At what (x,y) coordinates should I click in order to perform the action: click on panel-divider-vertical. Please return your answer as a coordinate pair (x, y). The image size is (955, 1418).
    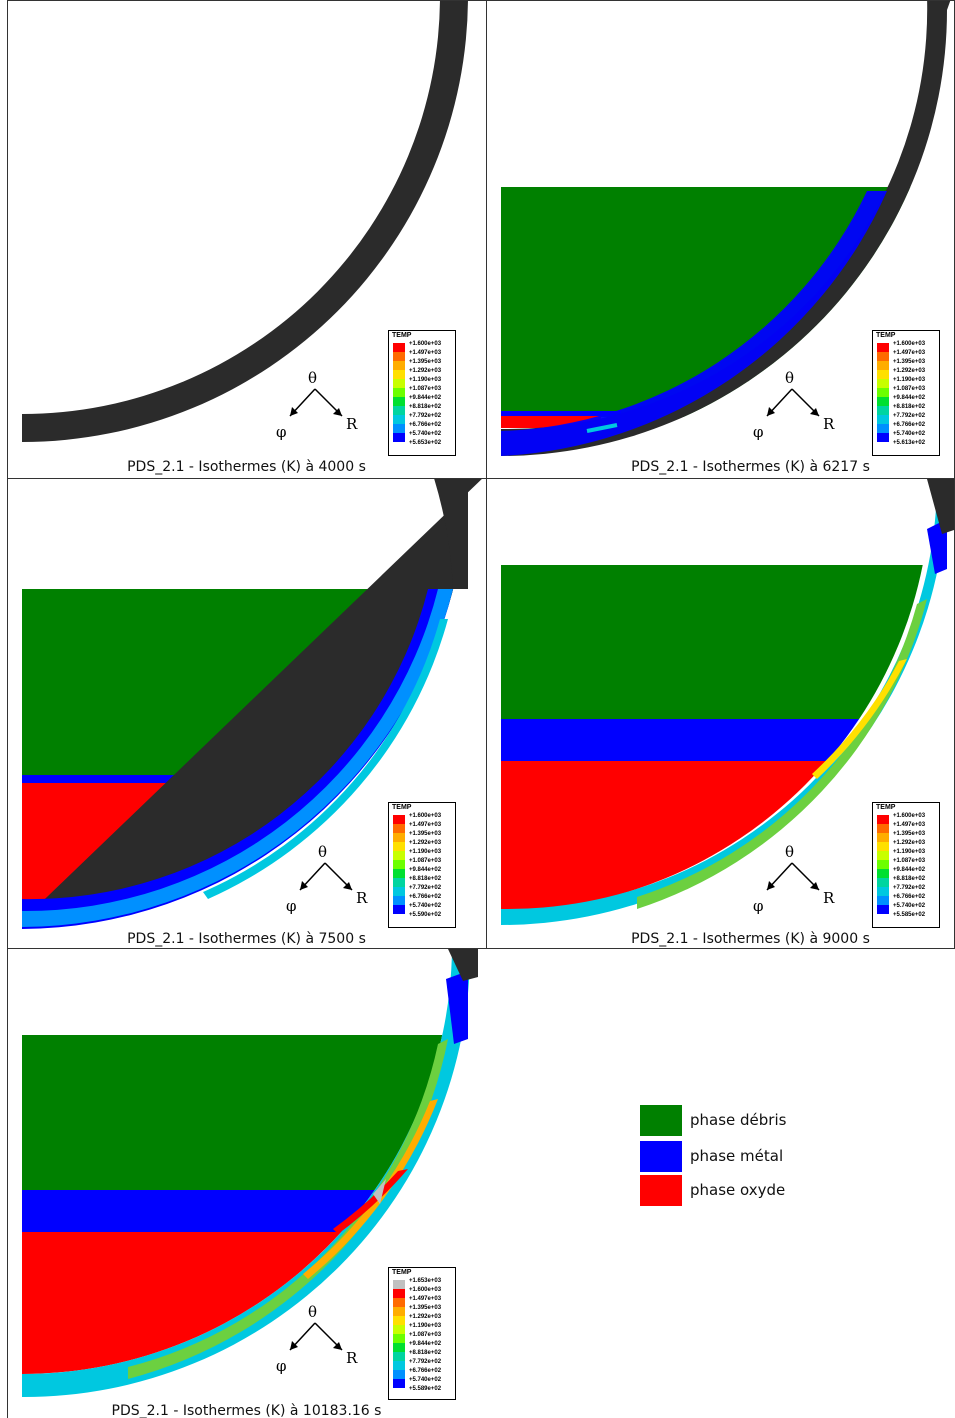
    Looking at the image, I should click on (486, 474).